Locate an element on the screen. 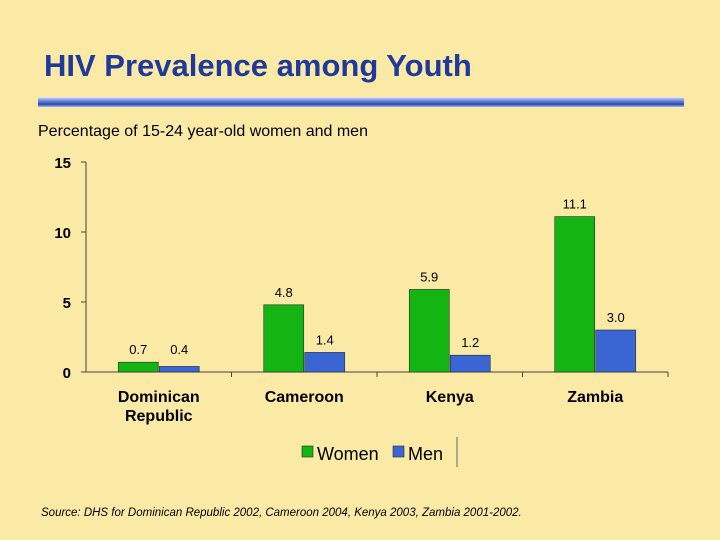 This screenshot has height=540, width=720. data-label-women: 11.1 is located at coordinates (575, 204).